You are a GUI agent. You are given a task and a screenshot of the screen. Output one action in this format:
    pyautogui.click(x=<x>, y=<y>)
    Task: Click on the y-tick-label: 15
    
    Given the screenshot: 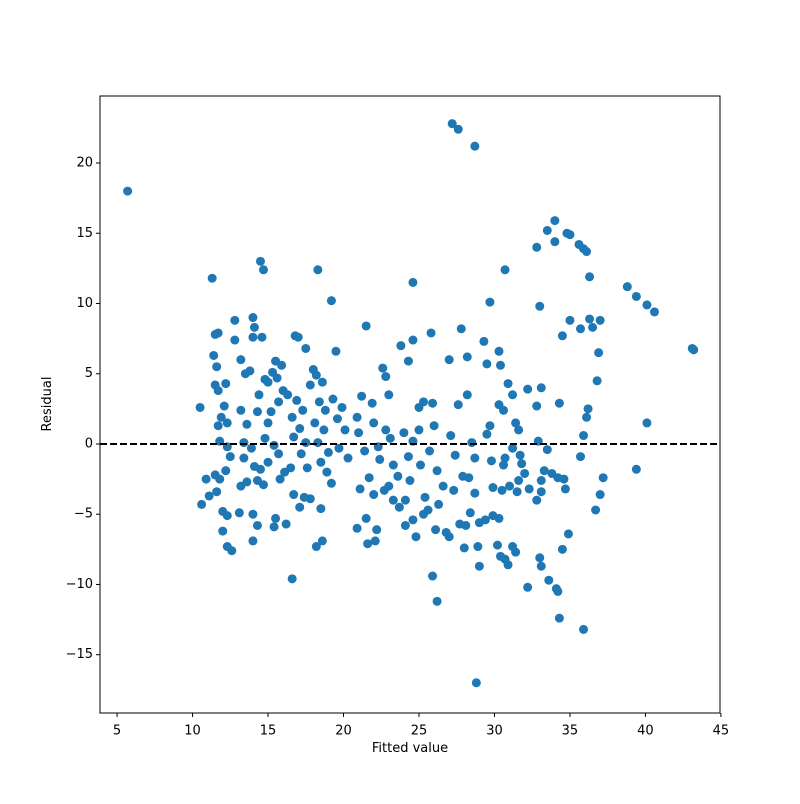 What is the action you would take?
    pyautogui.click(x=84, y=233)
    